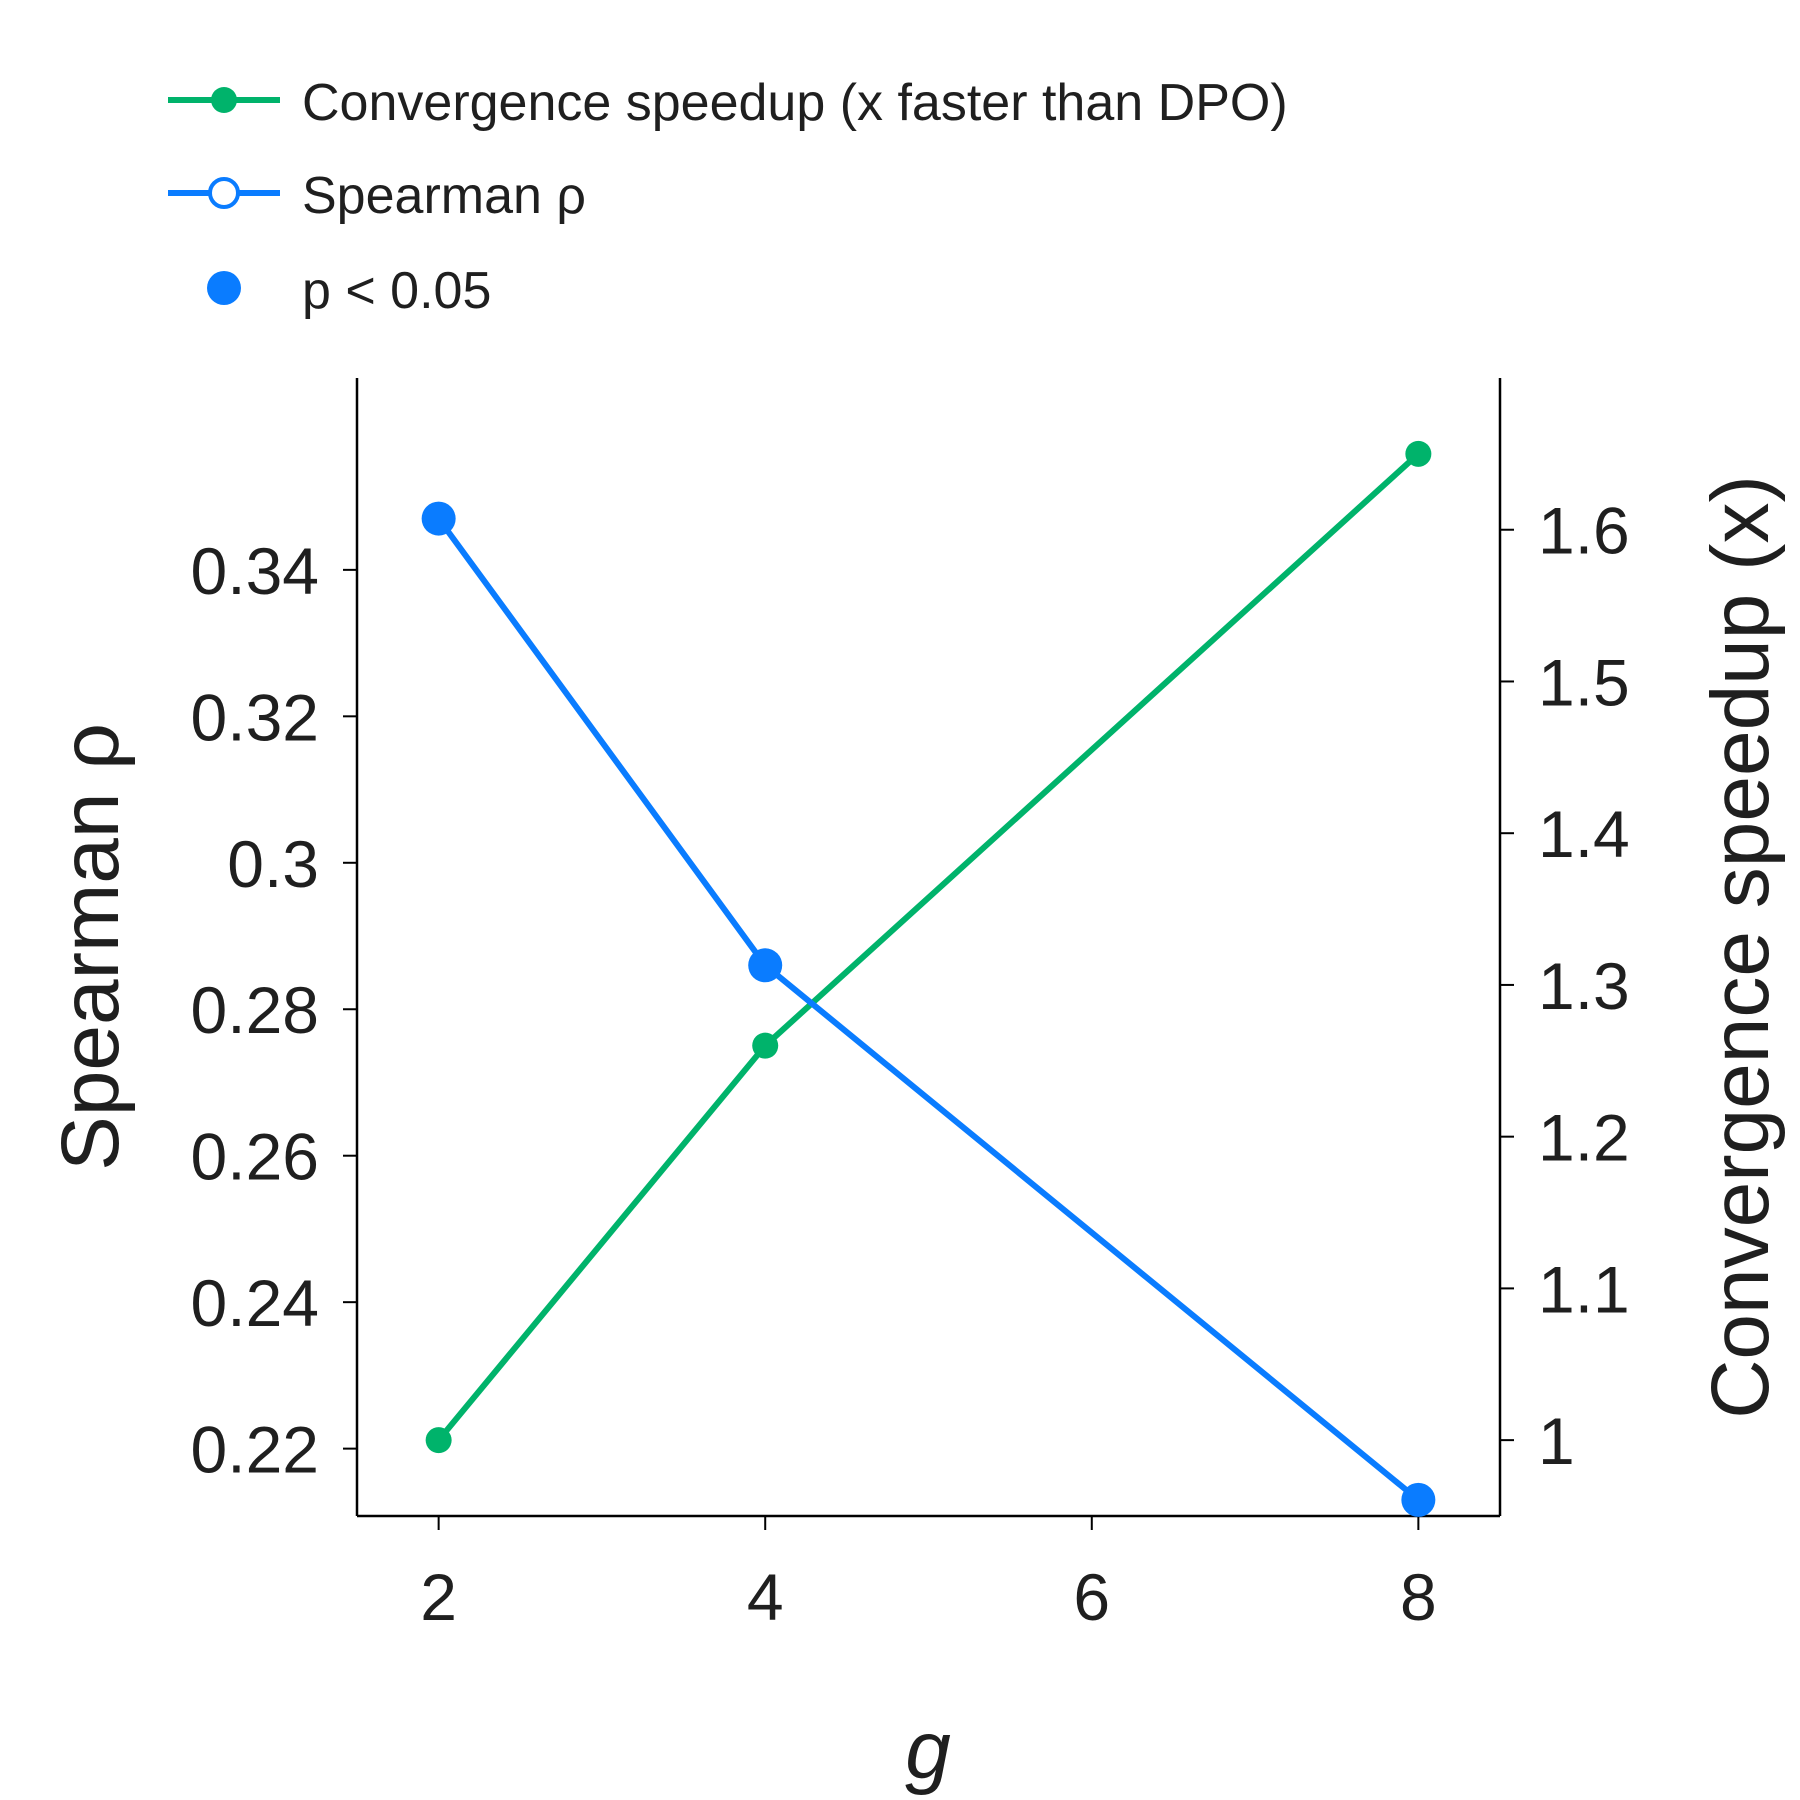 Image resolution: width=1800 pixels, height=1800 pixels. What do you see at coordinates (444, 196) in the screenshot?
I see `legend-spearman-label: Spearman ρ` at bounding box center [444, 196].